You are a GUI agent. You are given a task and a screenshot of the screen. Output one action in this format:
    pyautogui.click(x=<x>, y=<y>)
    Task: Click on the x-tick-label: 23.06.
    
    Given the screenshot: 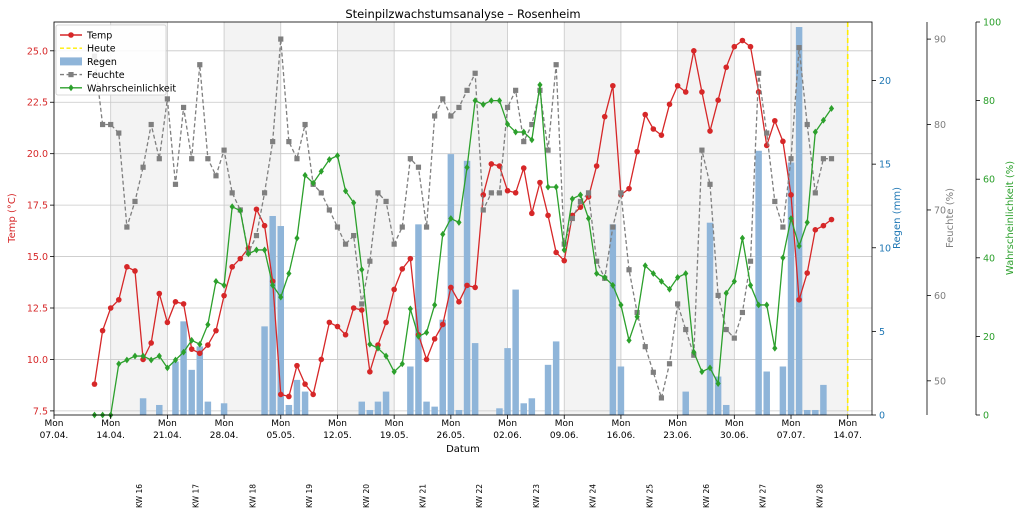 What is the action you would take?
    pyautogui.click(x=677, y=436)
    